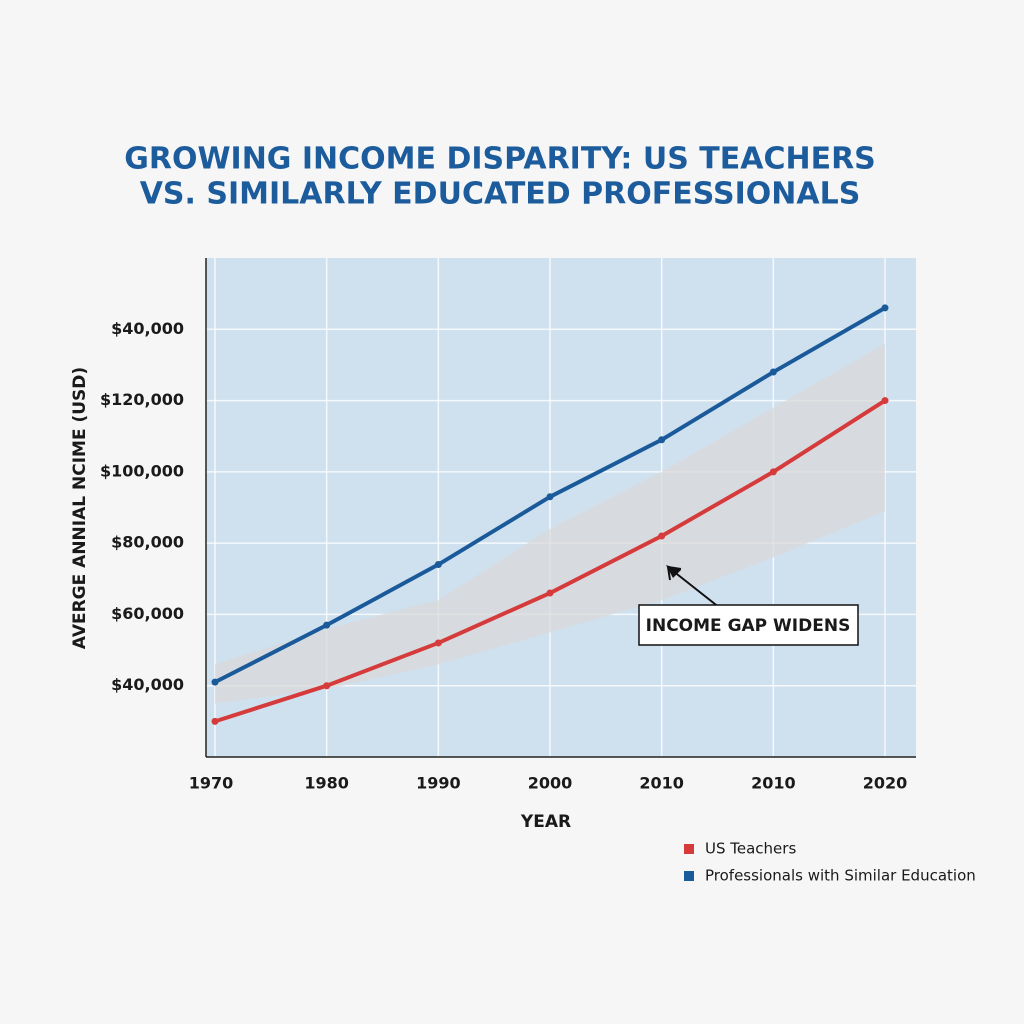 This screenshot has height=1024, width=1024. I want to click on annotation-arrow-head, so click(673, 571).